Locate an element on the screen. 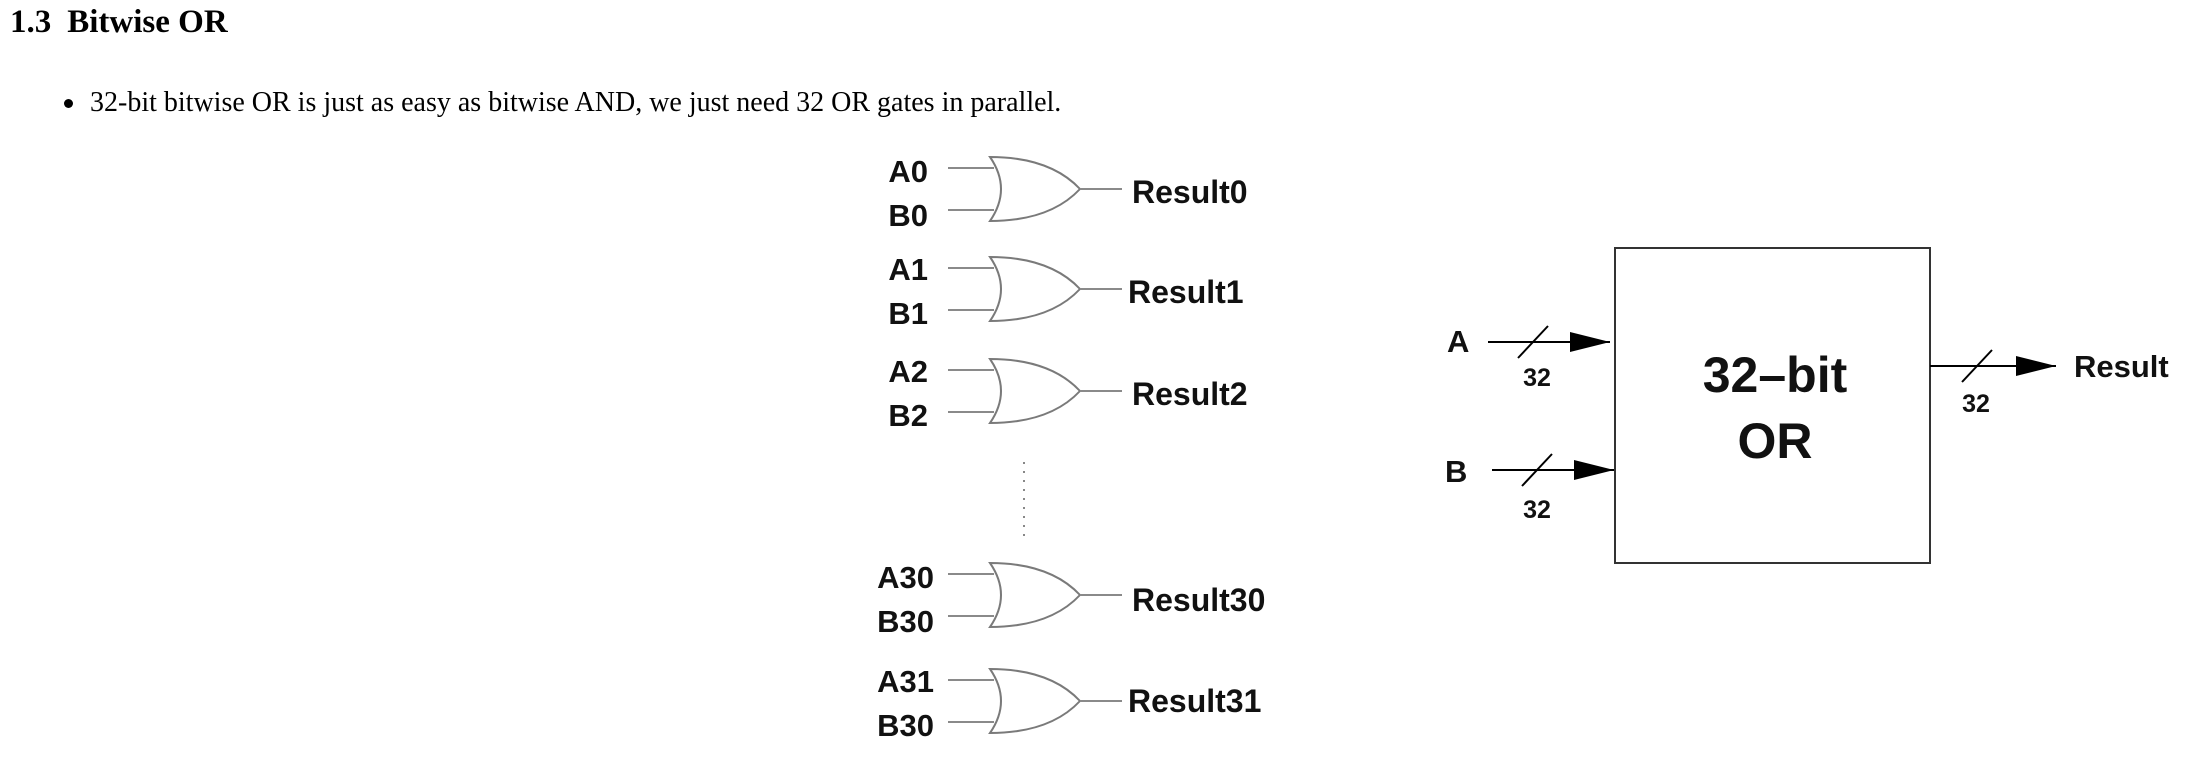 Image resolution: width=2196 pixels, height=760 pixels. input-b-slash is located at coordinates (1537, 470).